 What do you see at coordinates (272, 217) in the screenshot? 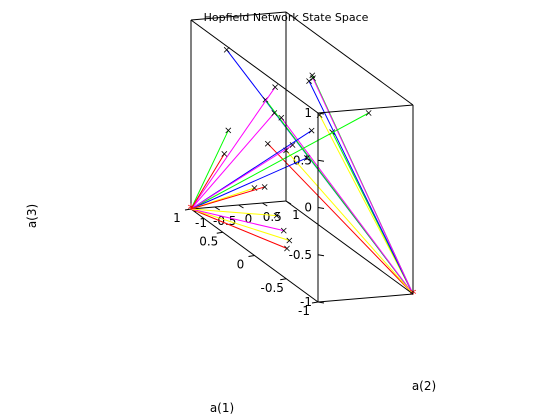
I see `y-tick-label: 0.5` at bounding box center [272, 217].